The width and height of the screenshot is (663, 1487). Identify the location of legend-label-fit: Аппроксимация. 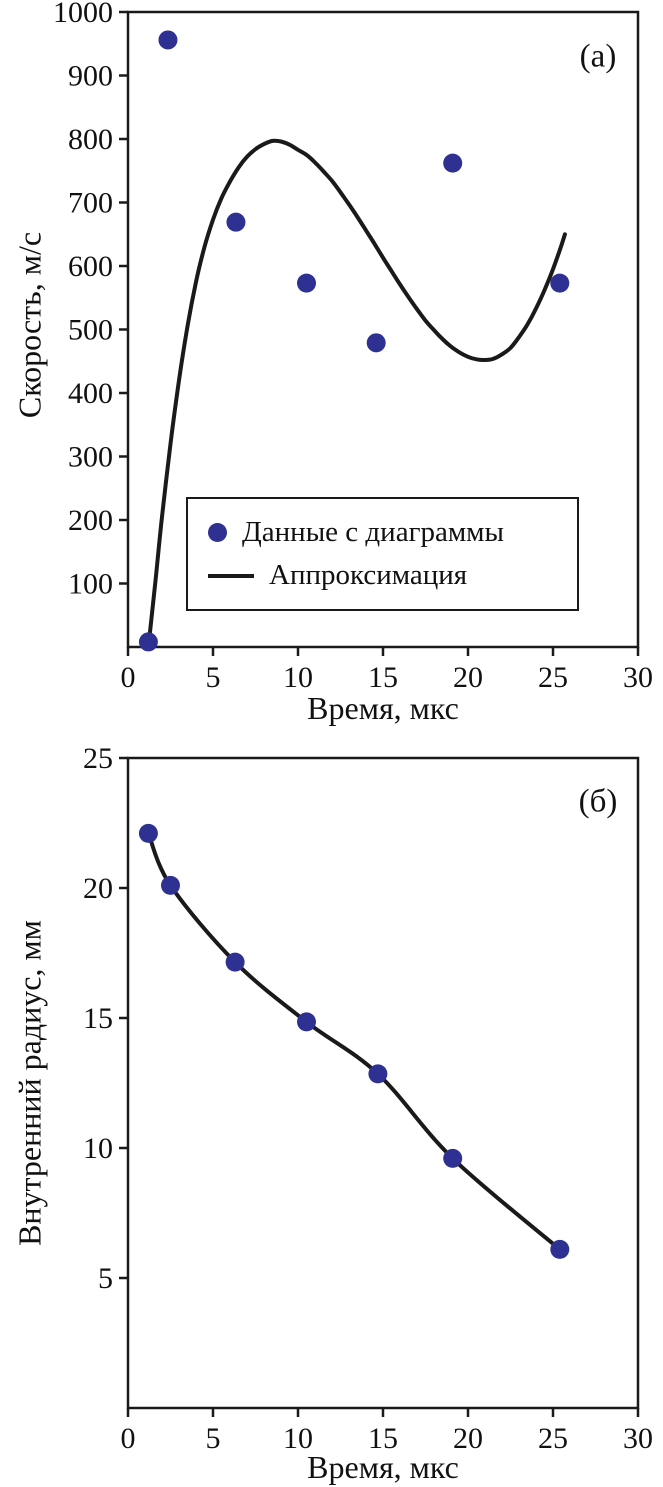
(368, 575).